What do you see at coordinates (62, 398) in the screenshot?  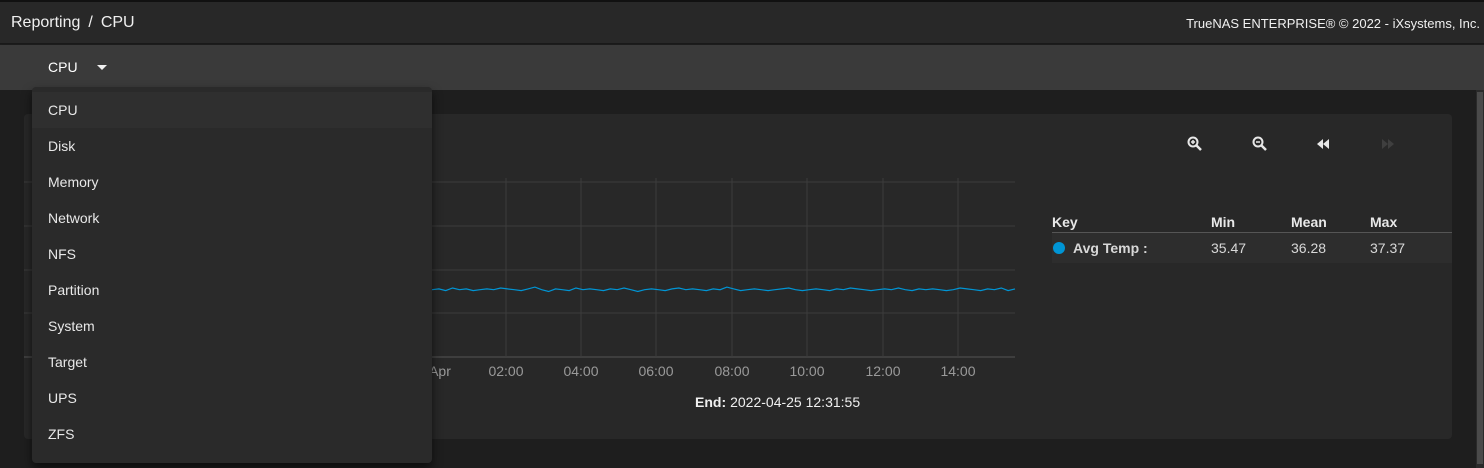 I see `dropdown-option-ups: UPS` at bounding box center [62, 398].